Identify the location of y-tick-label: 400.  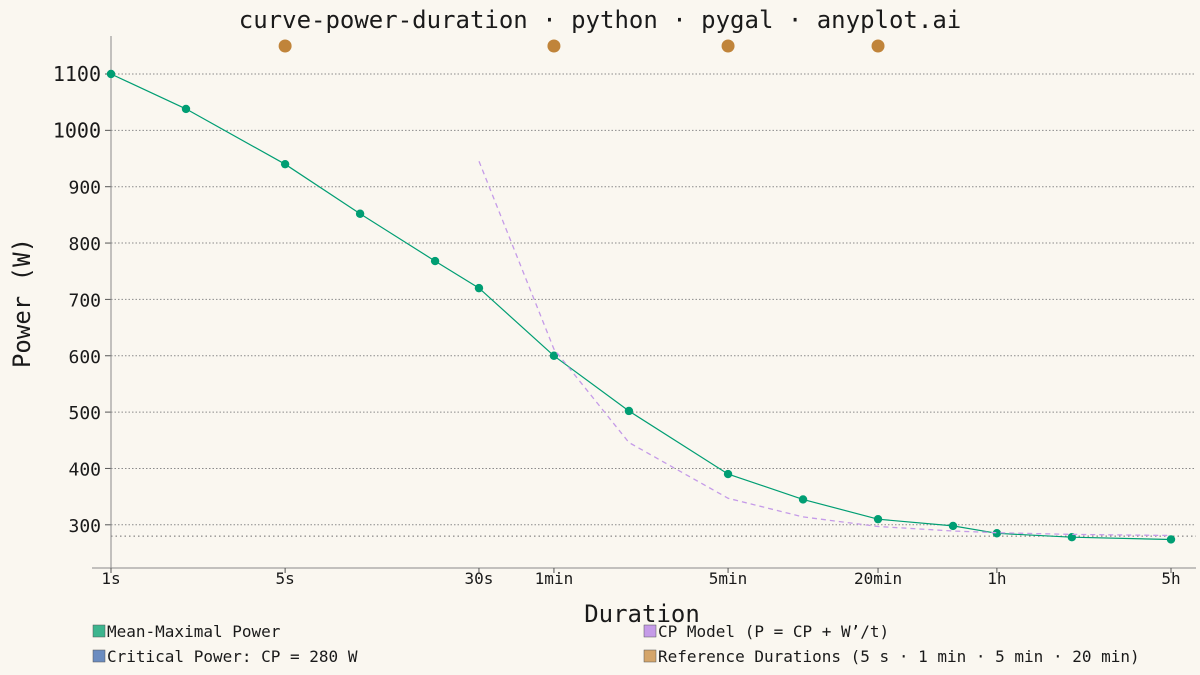
(84, 469).